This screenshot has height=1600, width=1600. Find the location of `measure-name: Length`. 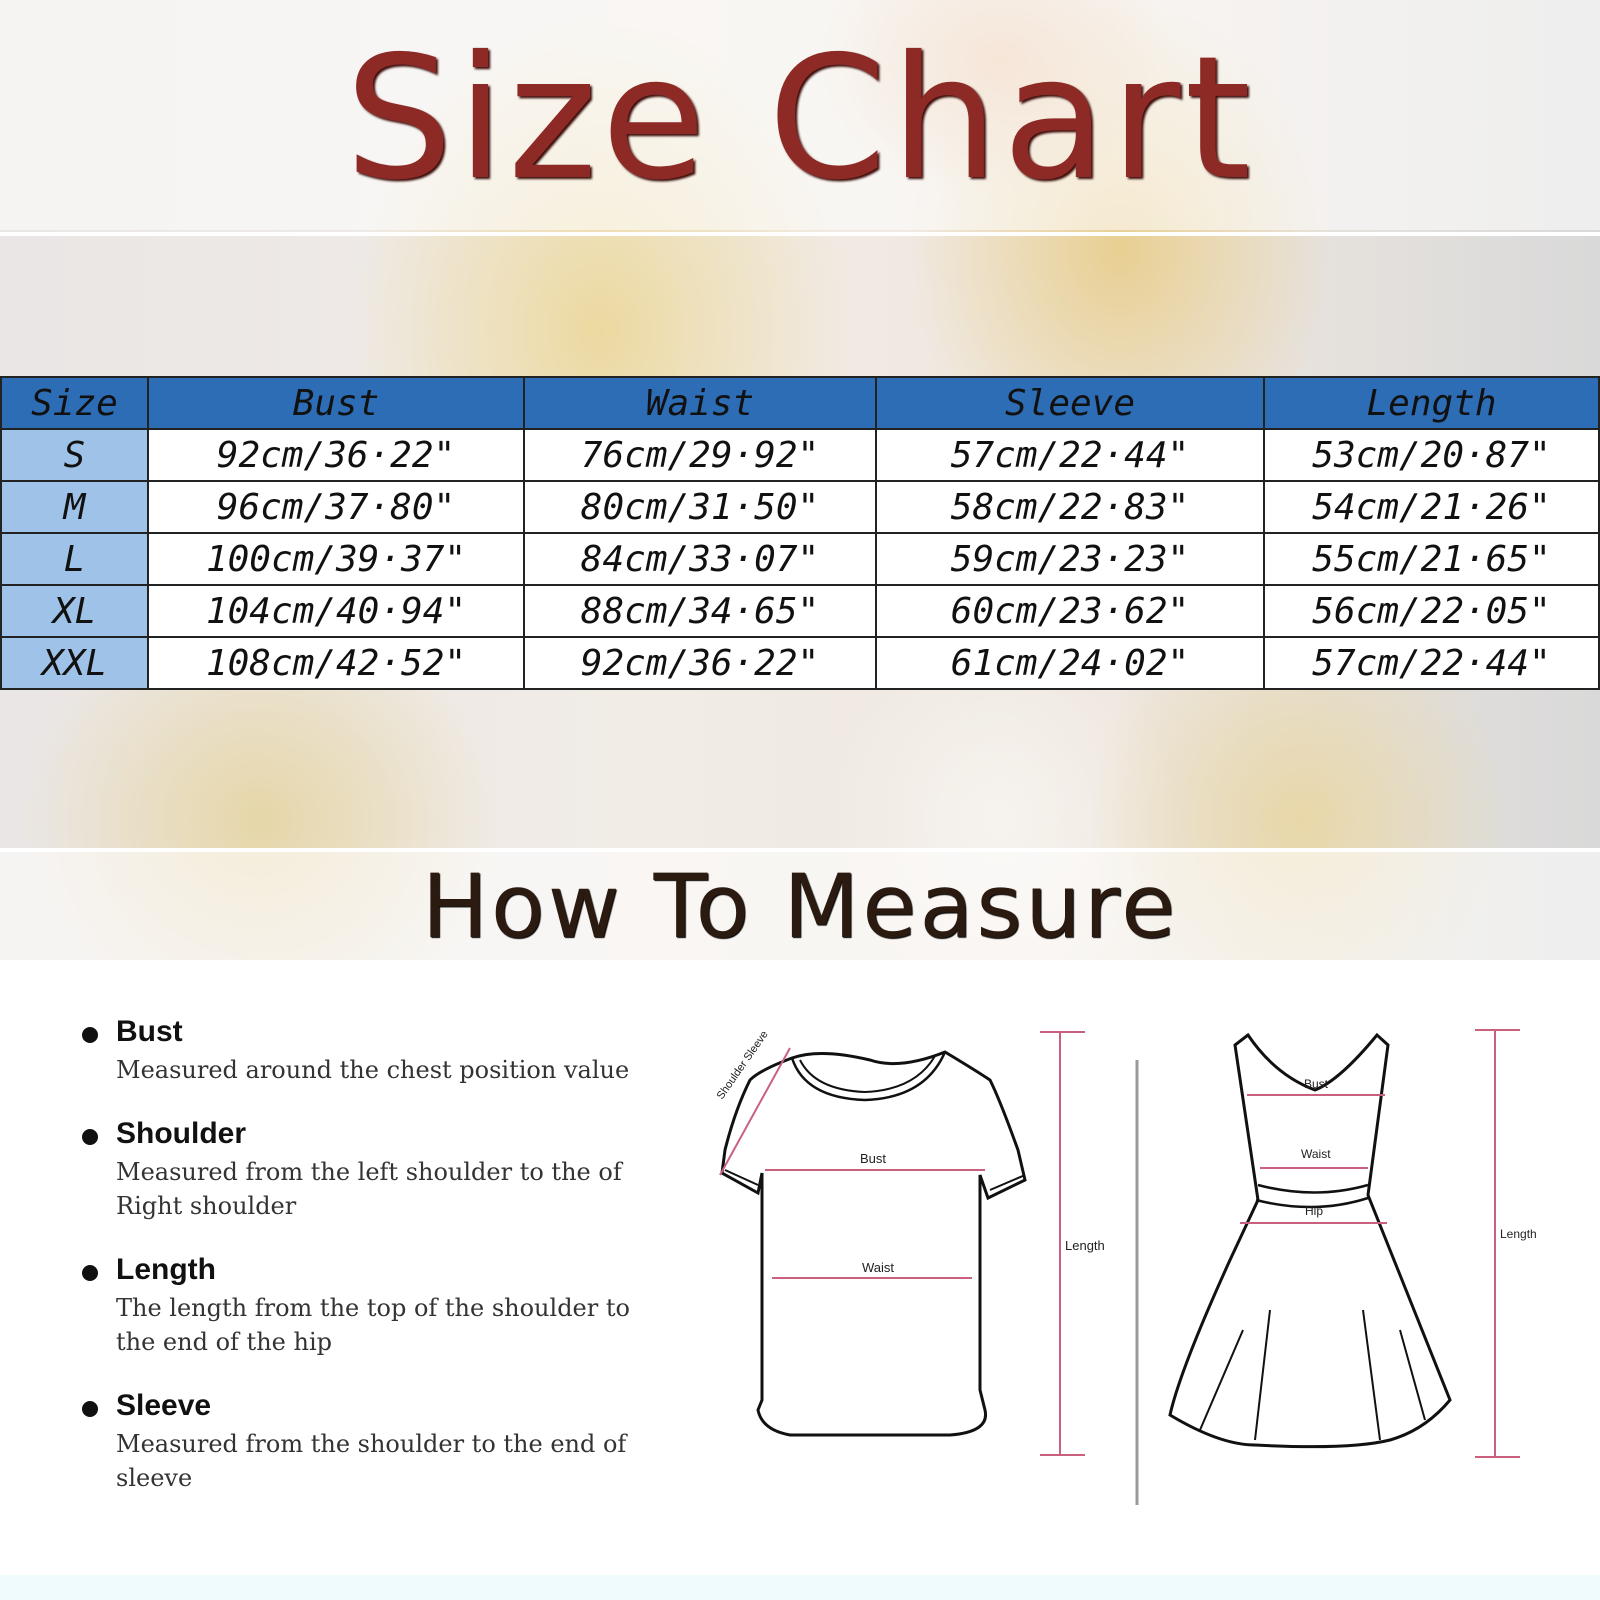

measure-name: Length is located at coordinates (166, 1269).